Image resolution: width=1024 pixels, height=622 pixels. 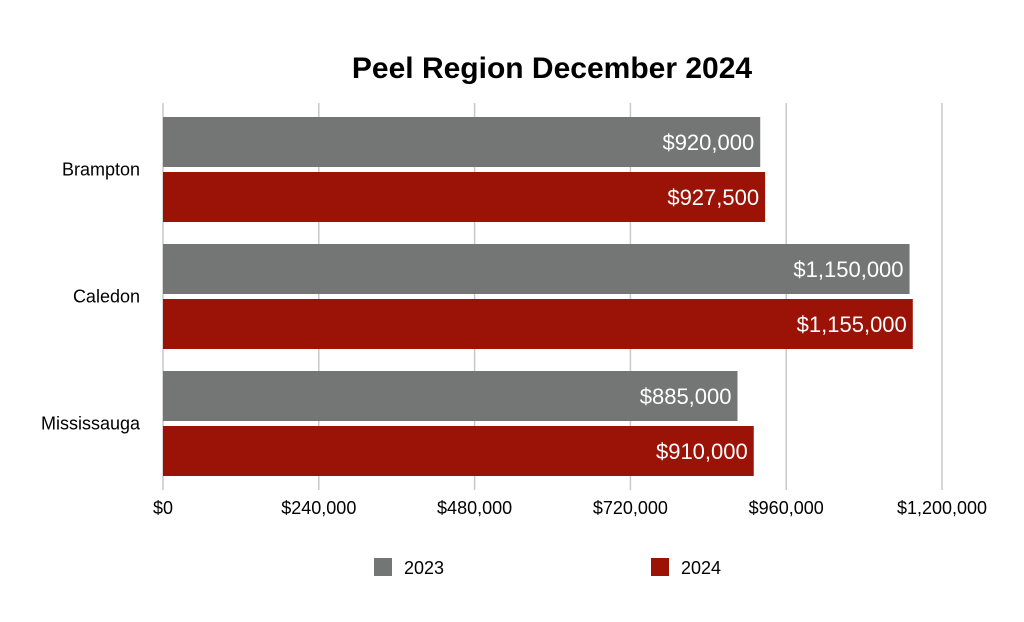 What do you see at coordinates (101, 170) in the screenshot?
I see `category-label: Brampton` at bounding box center [101, 170].